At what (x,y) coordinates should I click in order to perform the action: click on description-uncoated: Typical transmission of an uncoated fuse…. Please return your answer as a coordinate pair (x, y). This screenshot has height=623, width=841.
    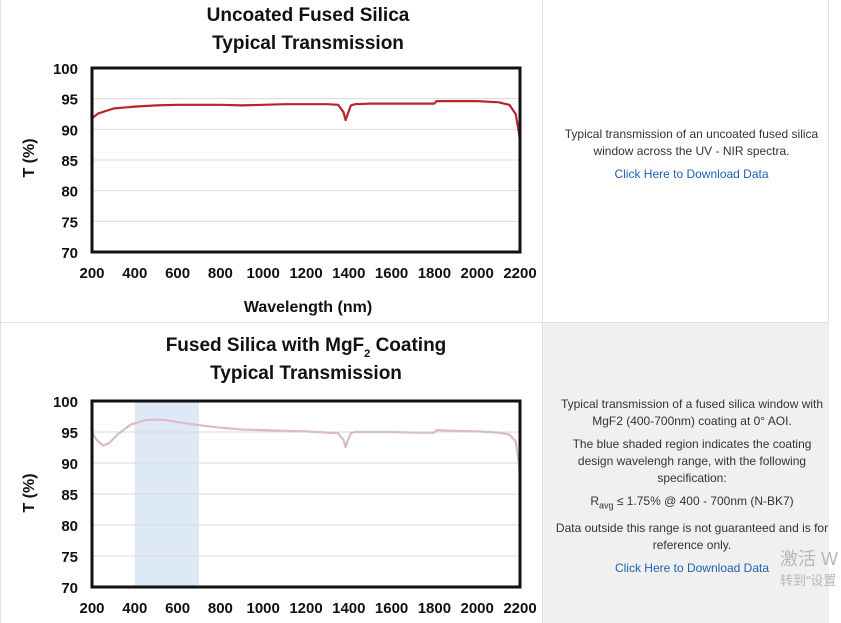
    Looking at the image, I should click on (691, 157).